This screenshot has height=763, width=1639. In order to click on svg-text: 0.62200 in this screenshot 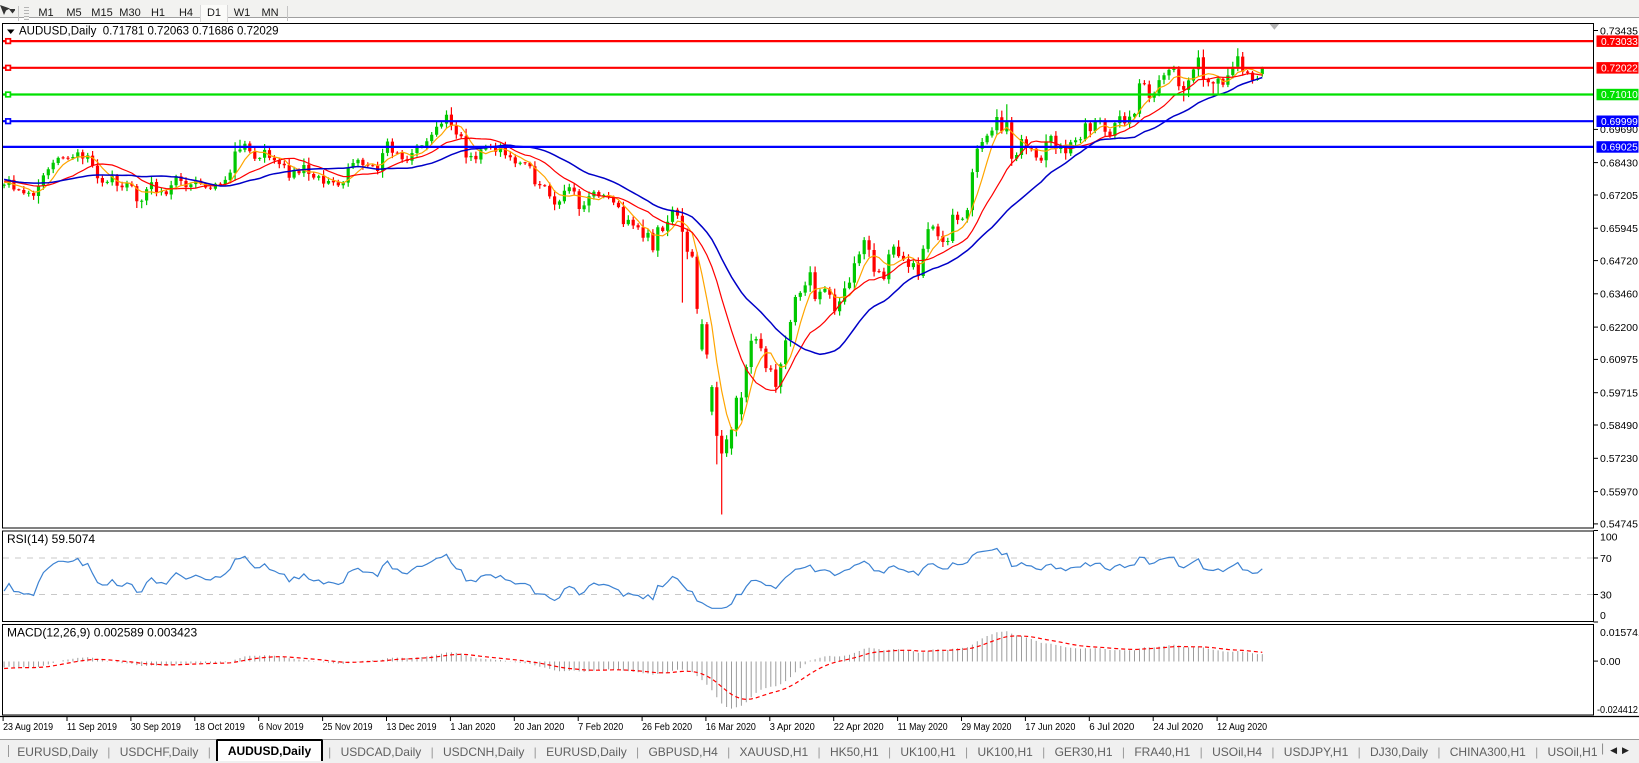, I will do `click(1619, 328)`.